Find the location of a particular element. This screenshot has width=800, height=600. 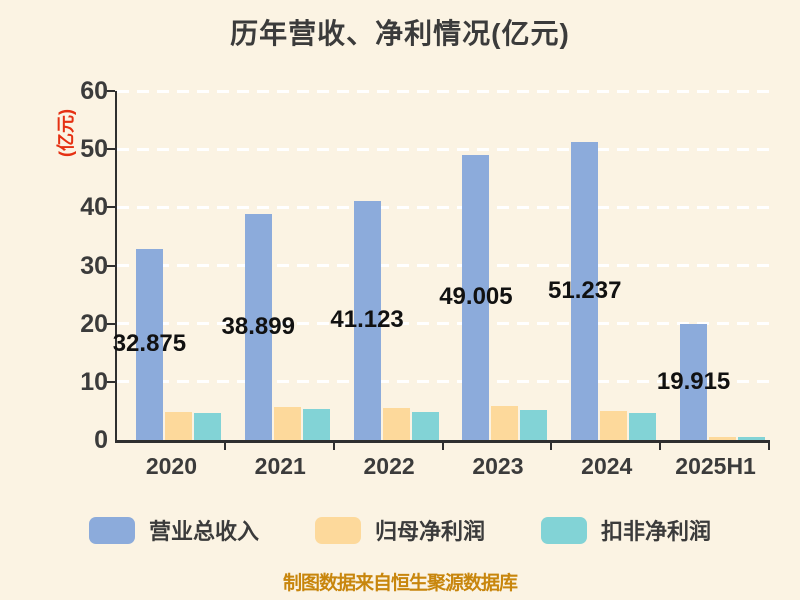

bar-营业总收入-2025H1 is located at coordinates (694, 382).